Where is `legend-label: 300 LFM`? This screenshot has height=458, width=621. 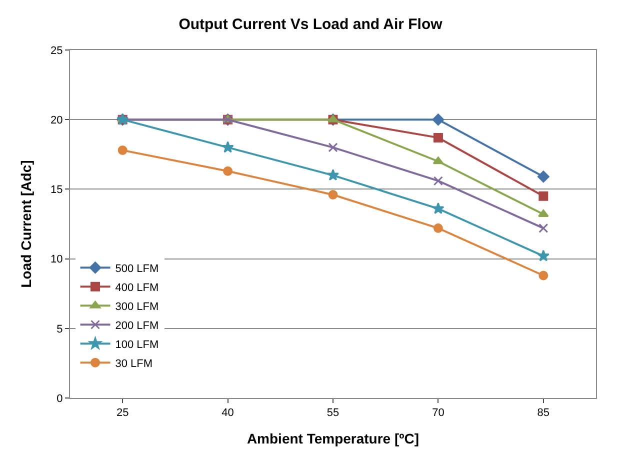
legend-label: 300 LFM is located at coordinates (137, 306).